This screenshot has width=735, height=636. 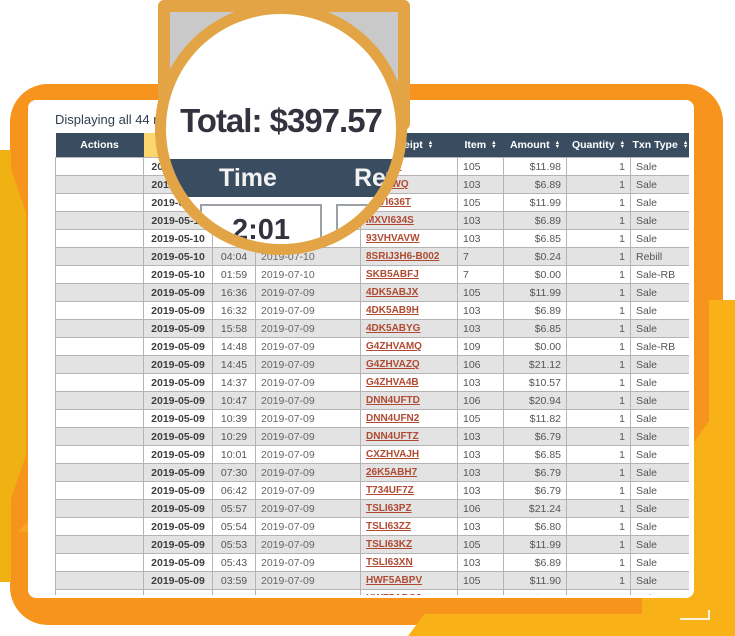 What do you see at coordinates (390, 490) in the screenshot?
I see `receipt-link: T734UF7Z` at bounding box center [390, 490].